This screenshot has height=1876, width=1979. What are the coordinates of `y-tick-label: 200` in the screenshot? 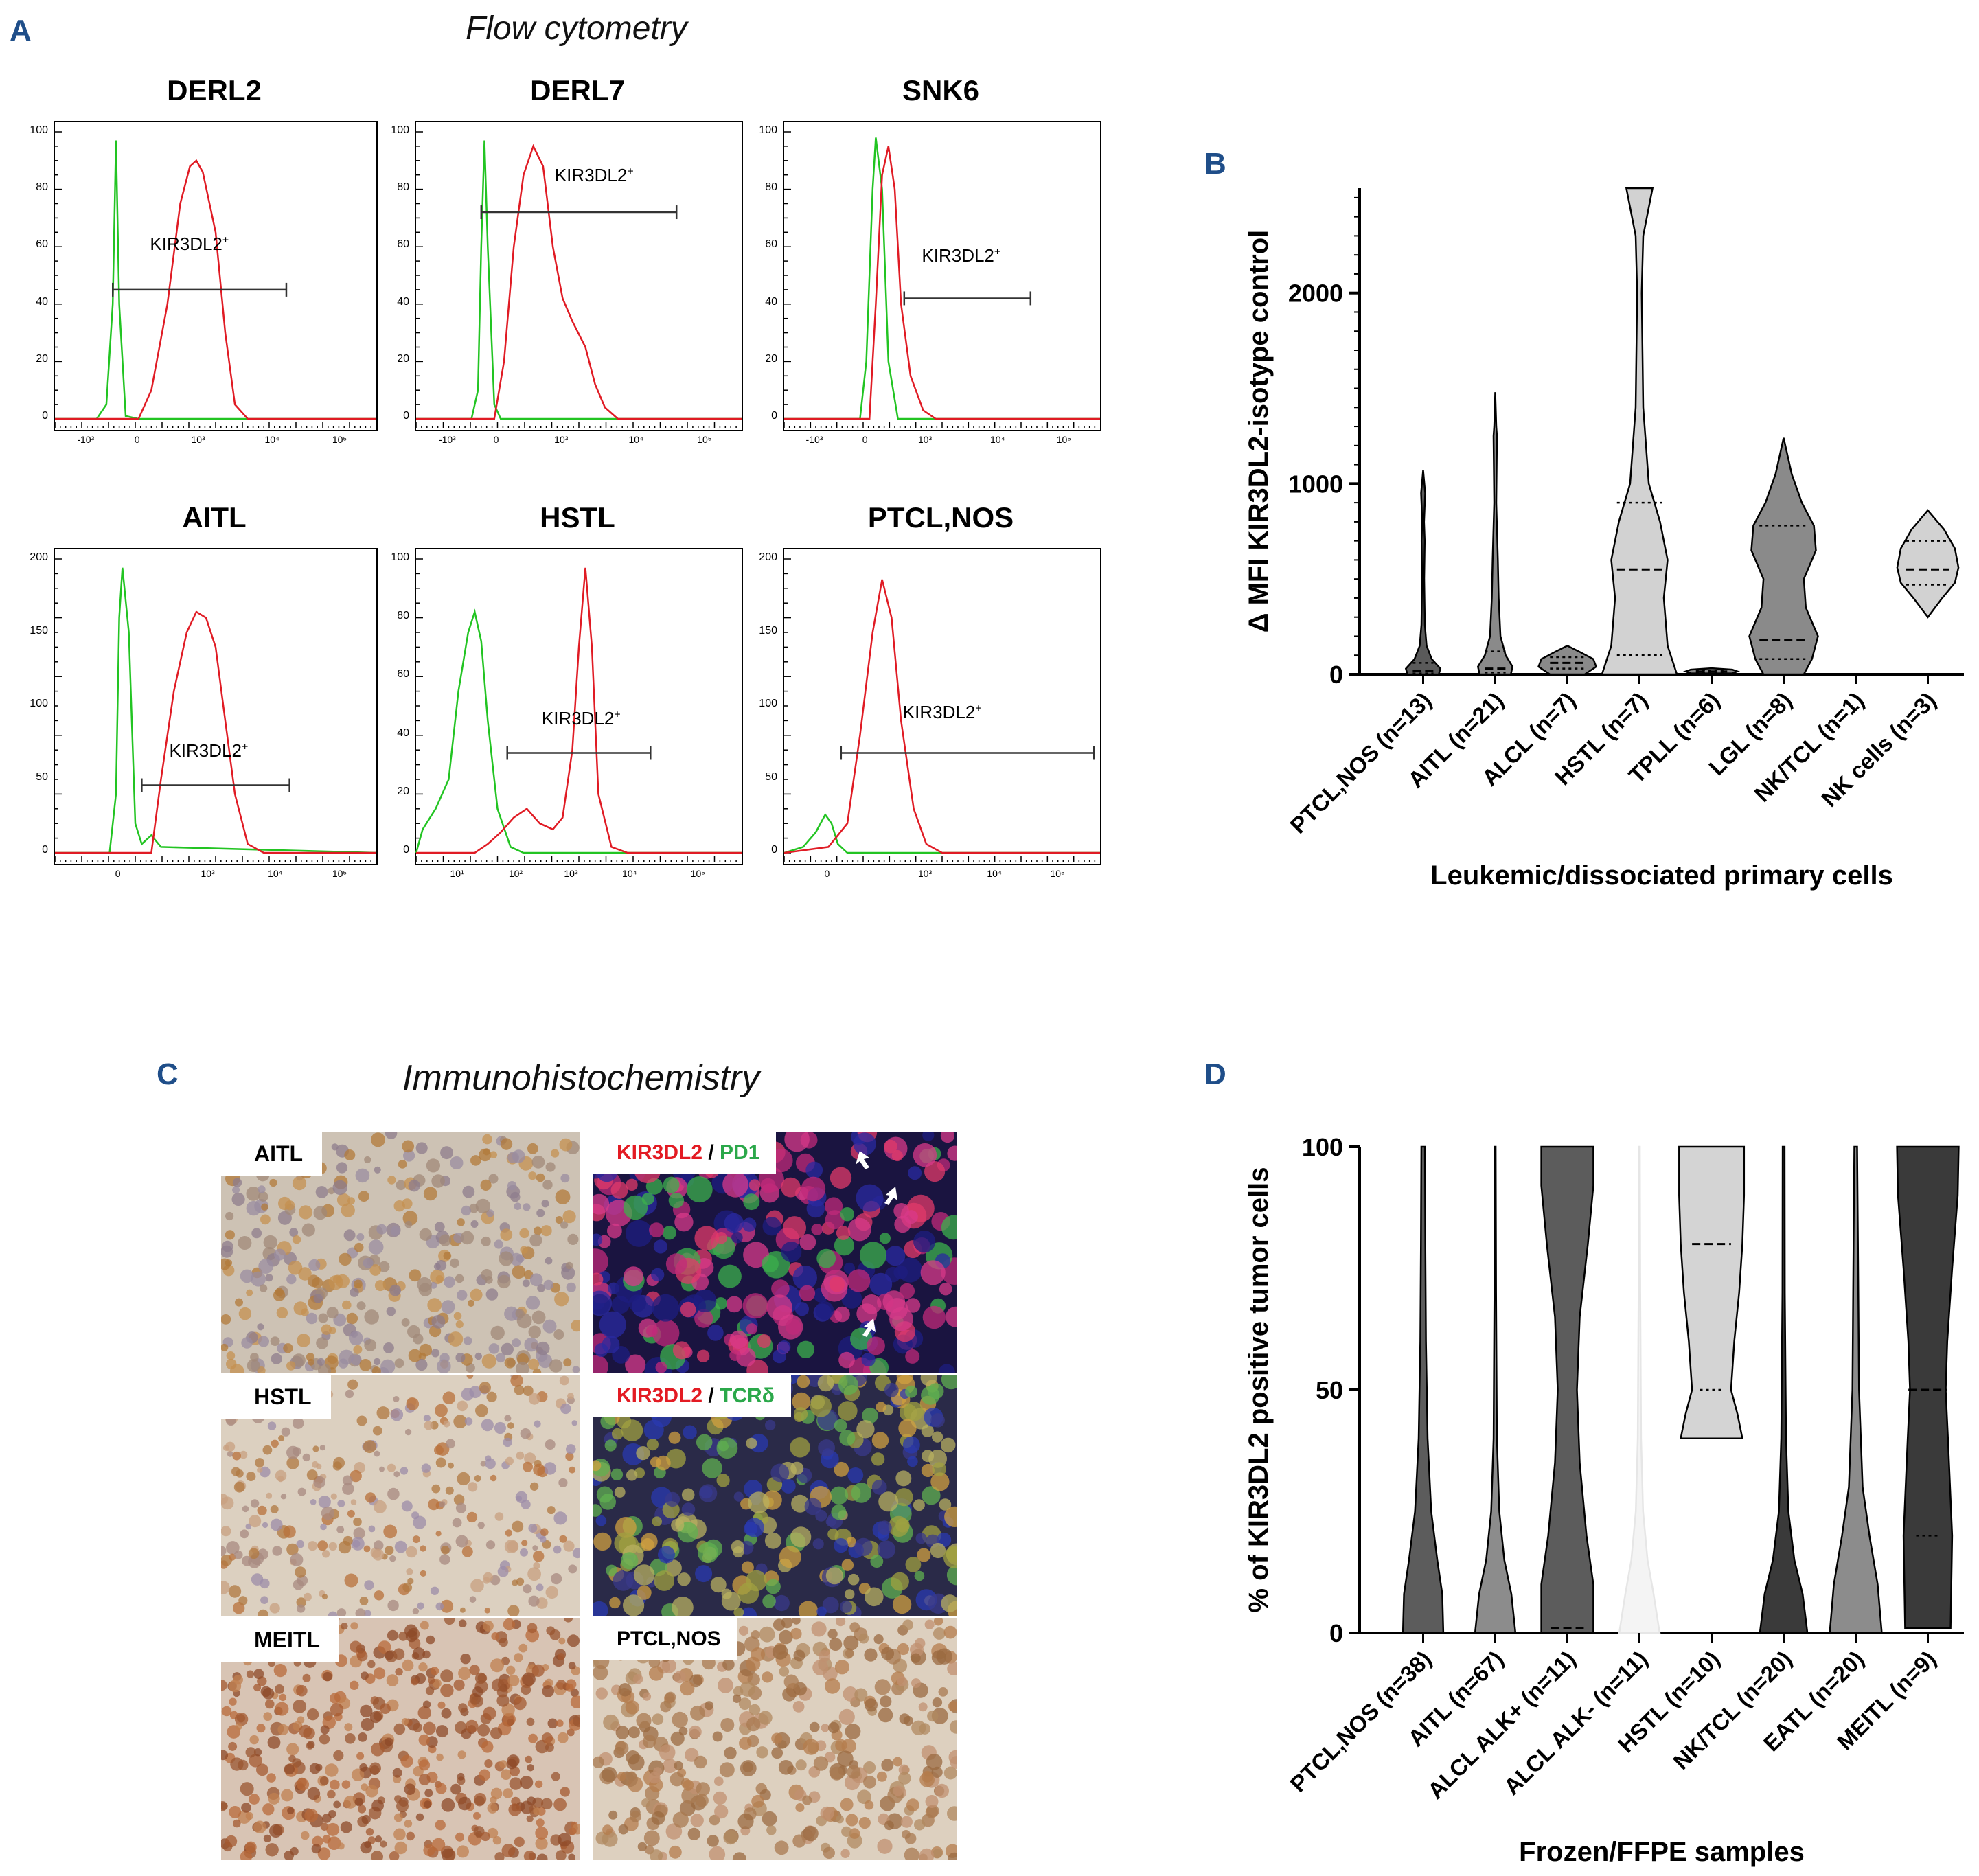 It's located at (768, 557).